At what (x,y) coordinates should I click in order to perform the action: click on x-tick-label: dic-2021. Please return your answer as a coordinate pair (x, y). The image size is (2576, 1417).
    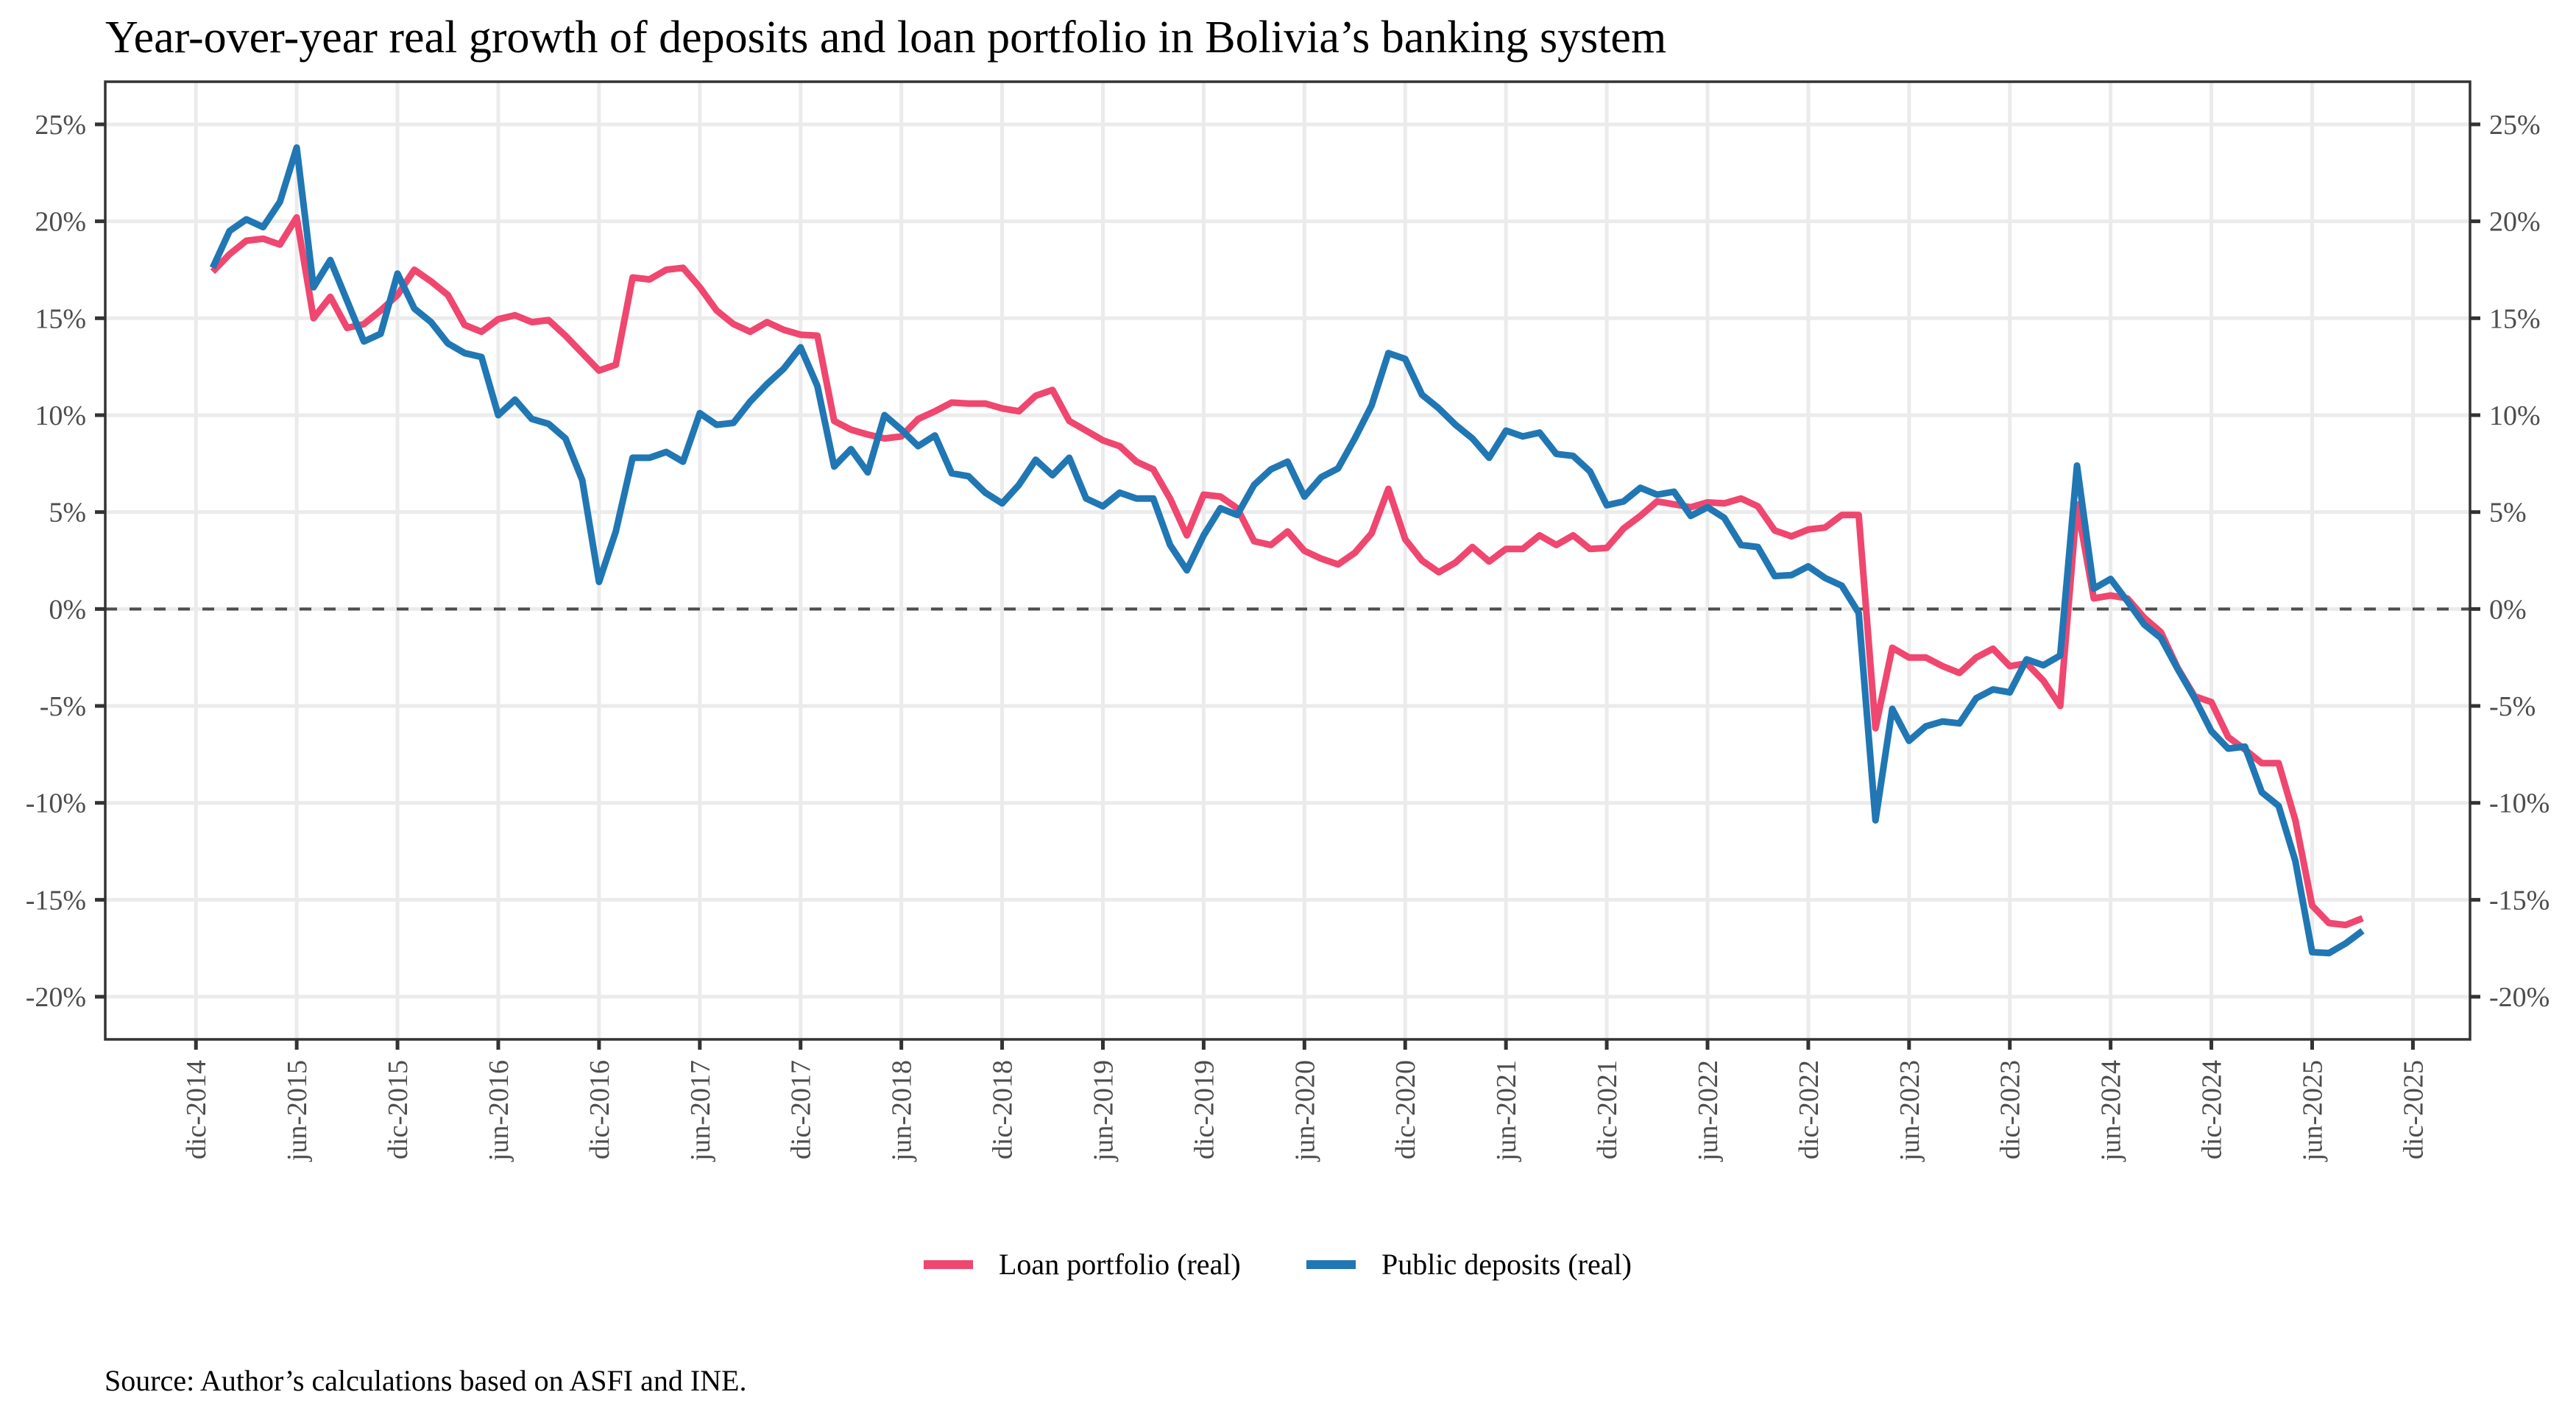
    Looking at the image, I should click on (1608, 1110).